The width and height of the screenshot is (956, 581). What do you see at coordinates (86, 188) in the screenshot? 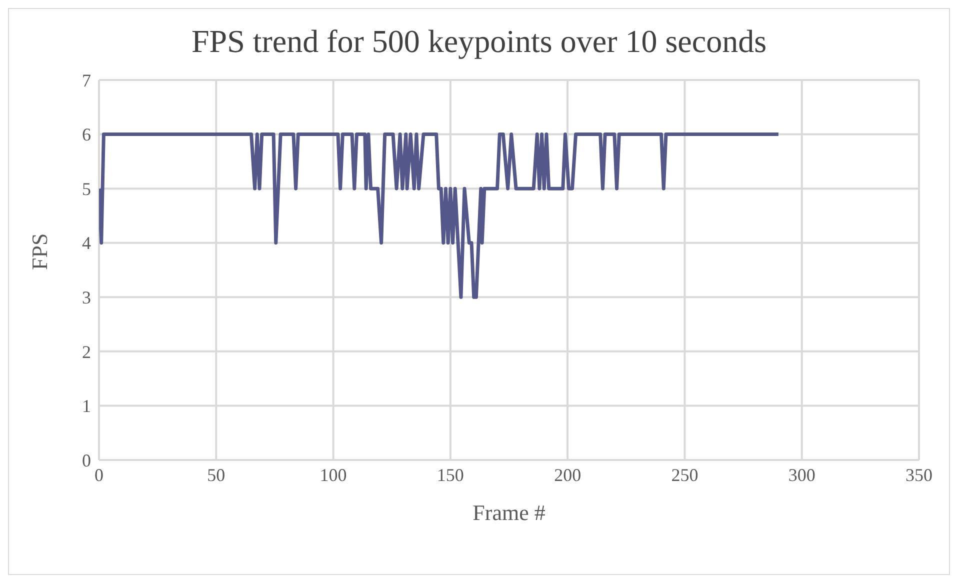
I see `y-tick-label: 5` at bounding box center [86, 188].